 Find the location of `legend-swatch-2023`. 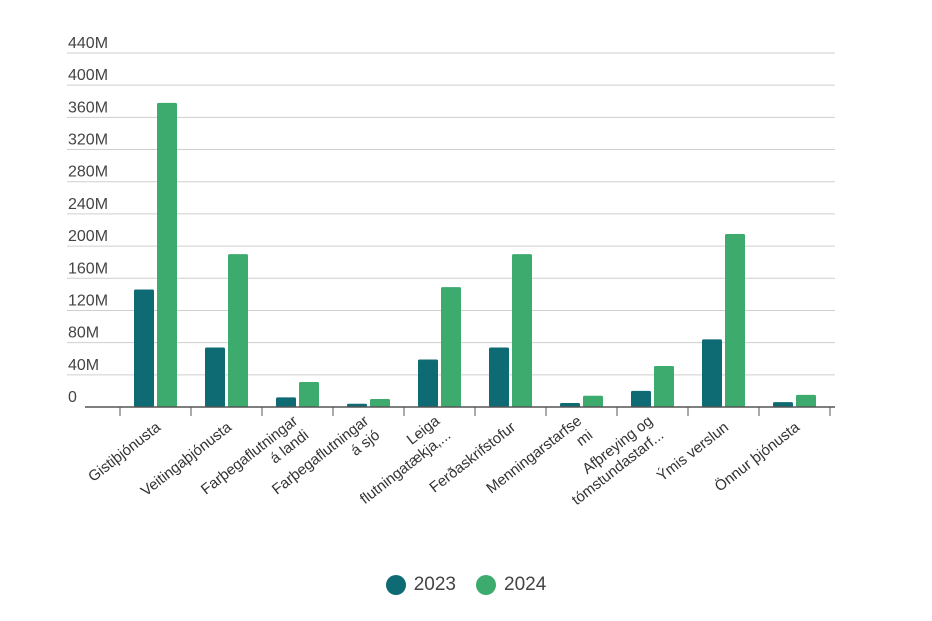

legend-swatch-2023 is located at coordinates (395, 585).